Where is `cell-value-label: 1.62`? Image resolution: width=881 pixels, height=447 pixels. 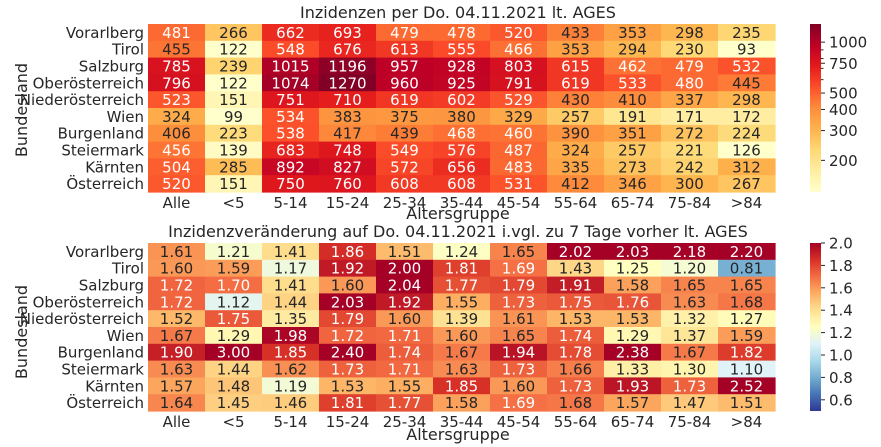 cell-value-label: 1.62 is located at coordinates (290, 370).